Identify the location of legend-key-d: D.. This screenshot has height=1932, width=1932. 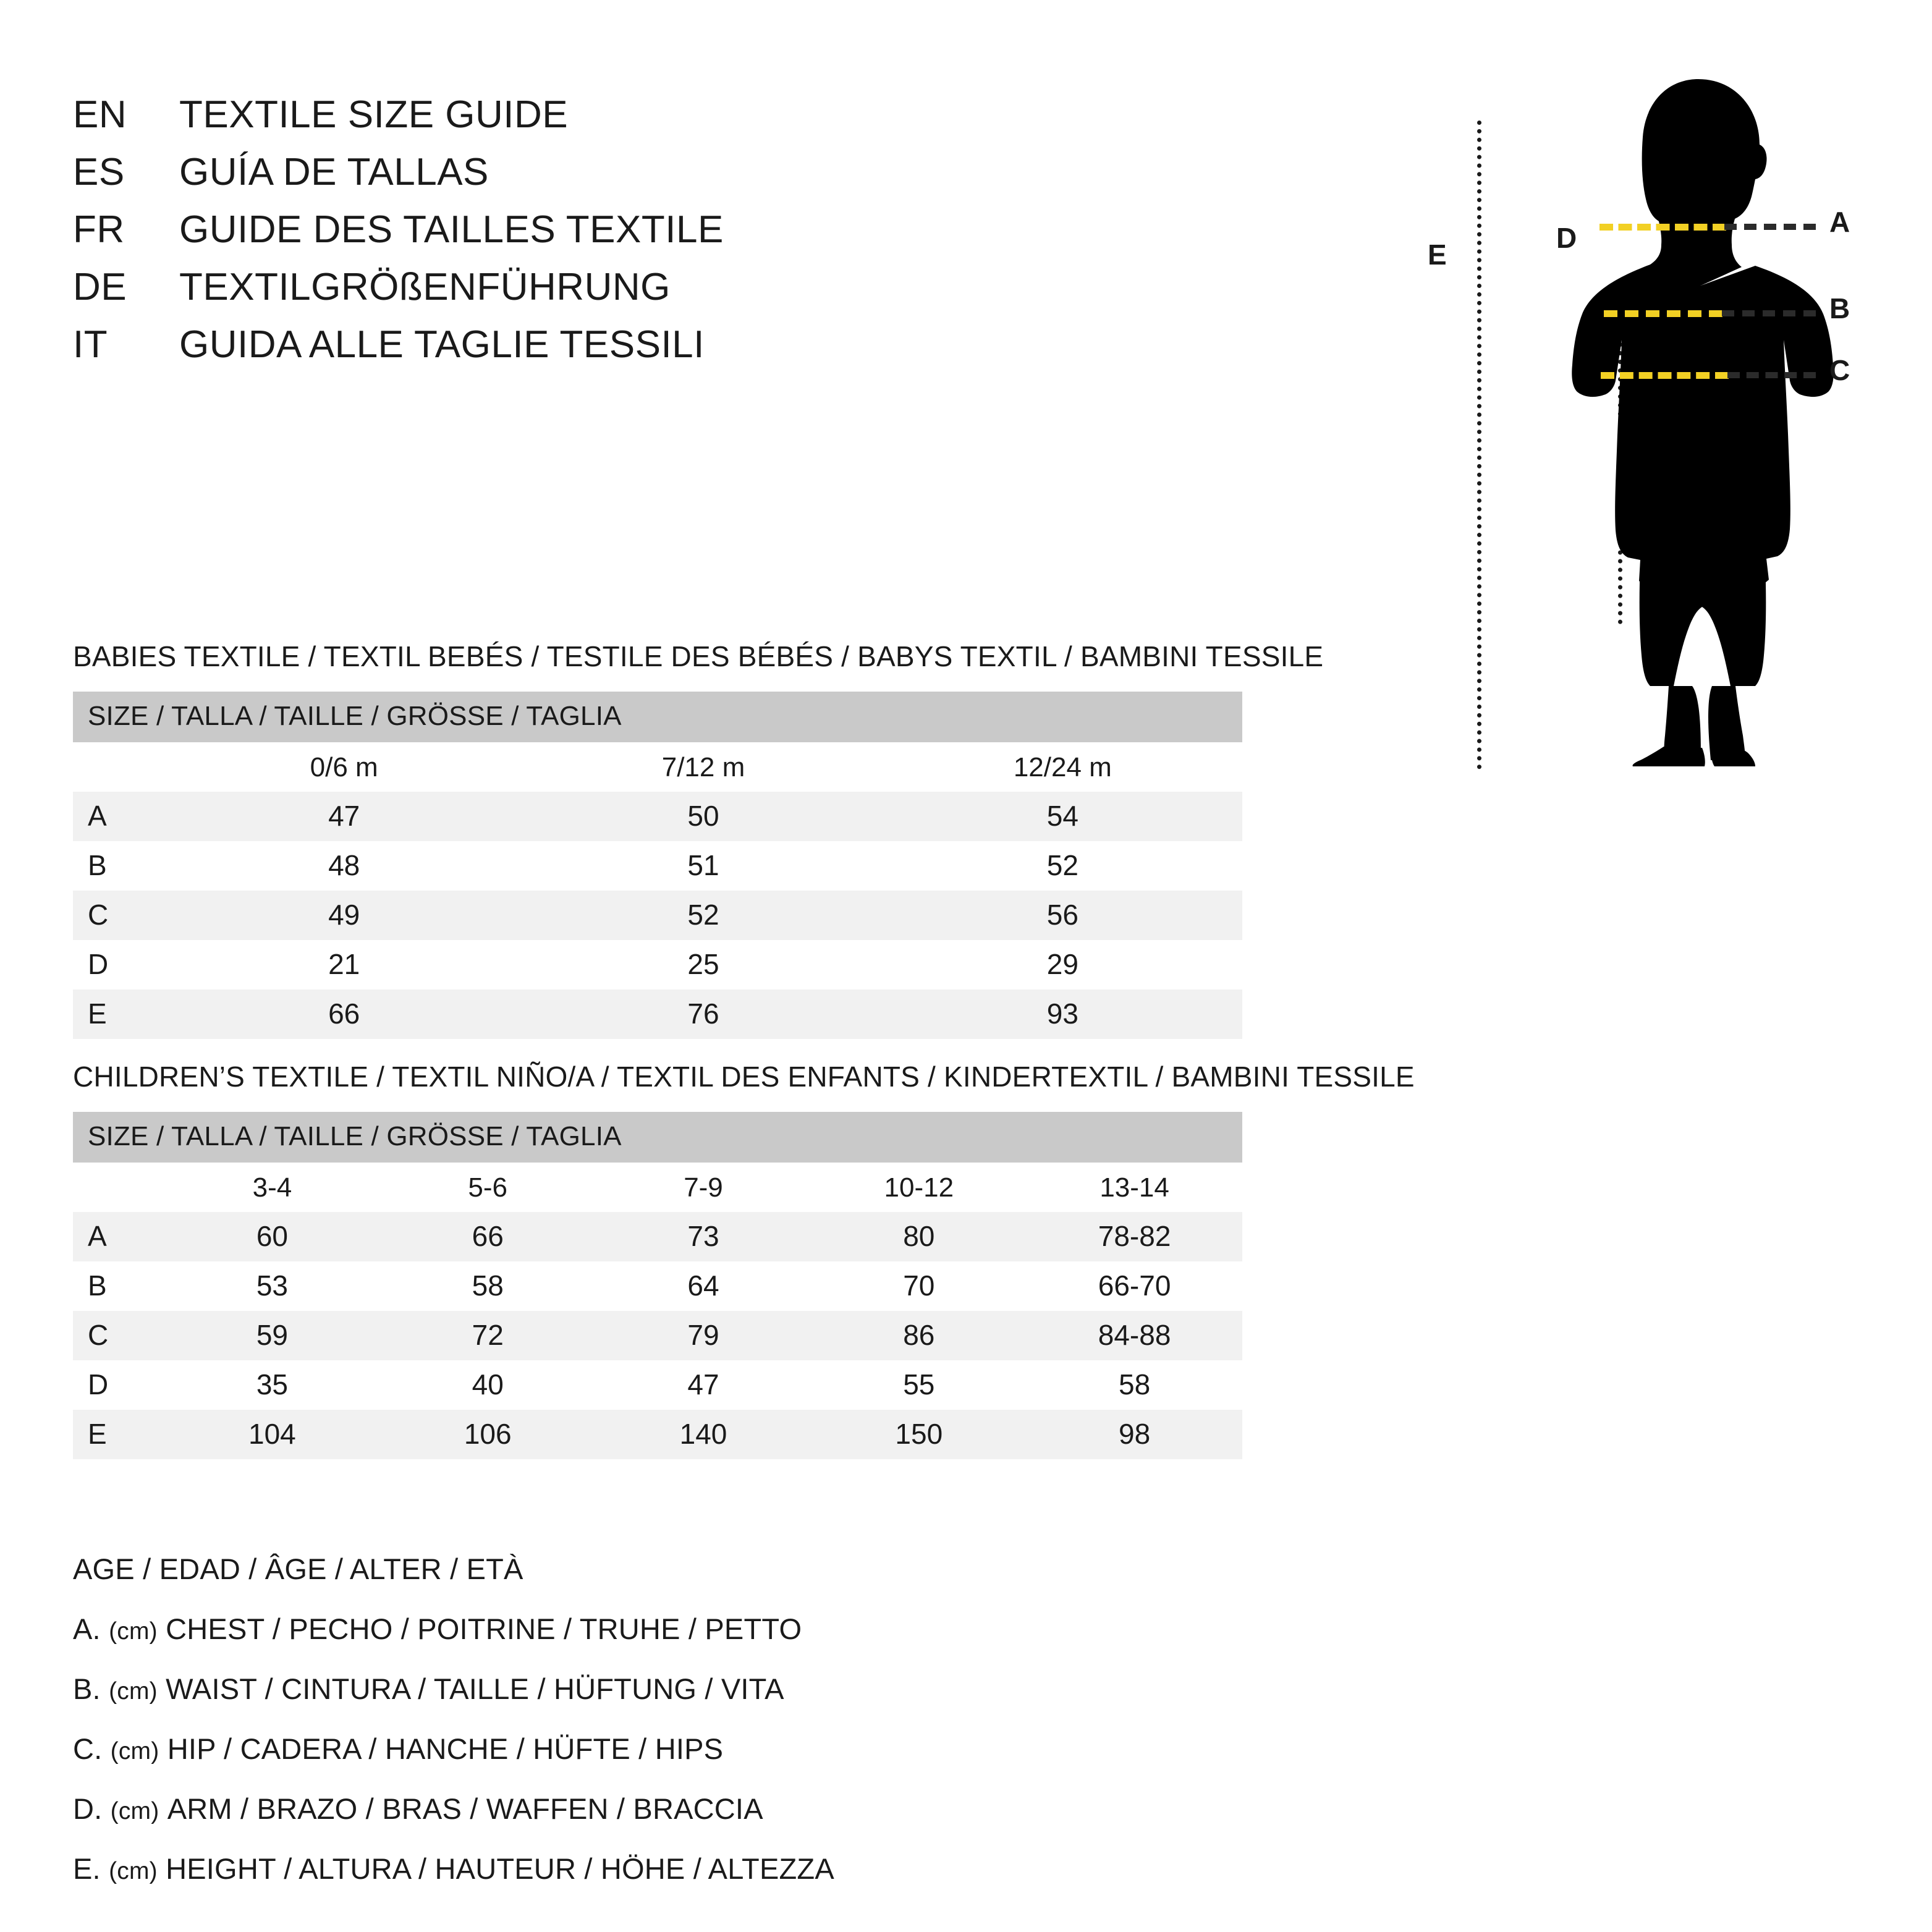
(88, 1808).